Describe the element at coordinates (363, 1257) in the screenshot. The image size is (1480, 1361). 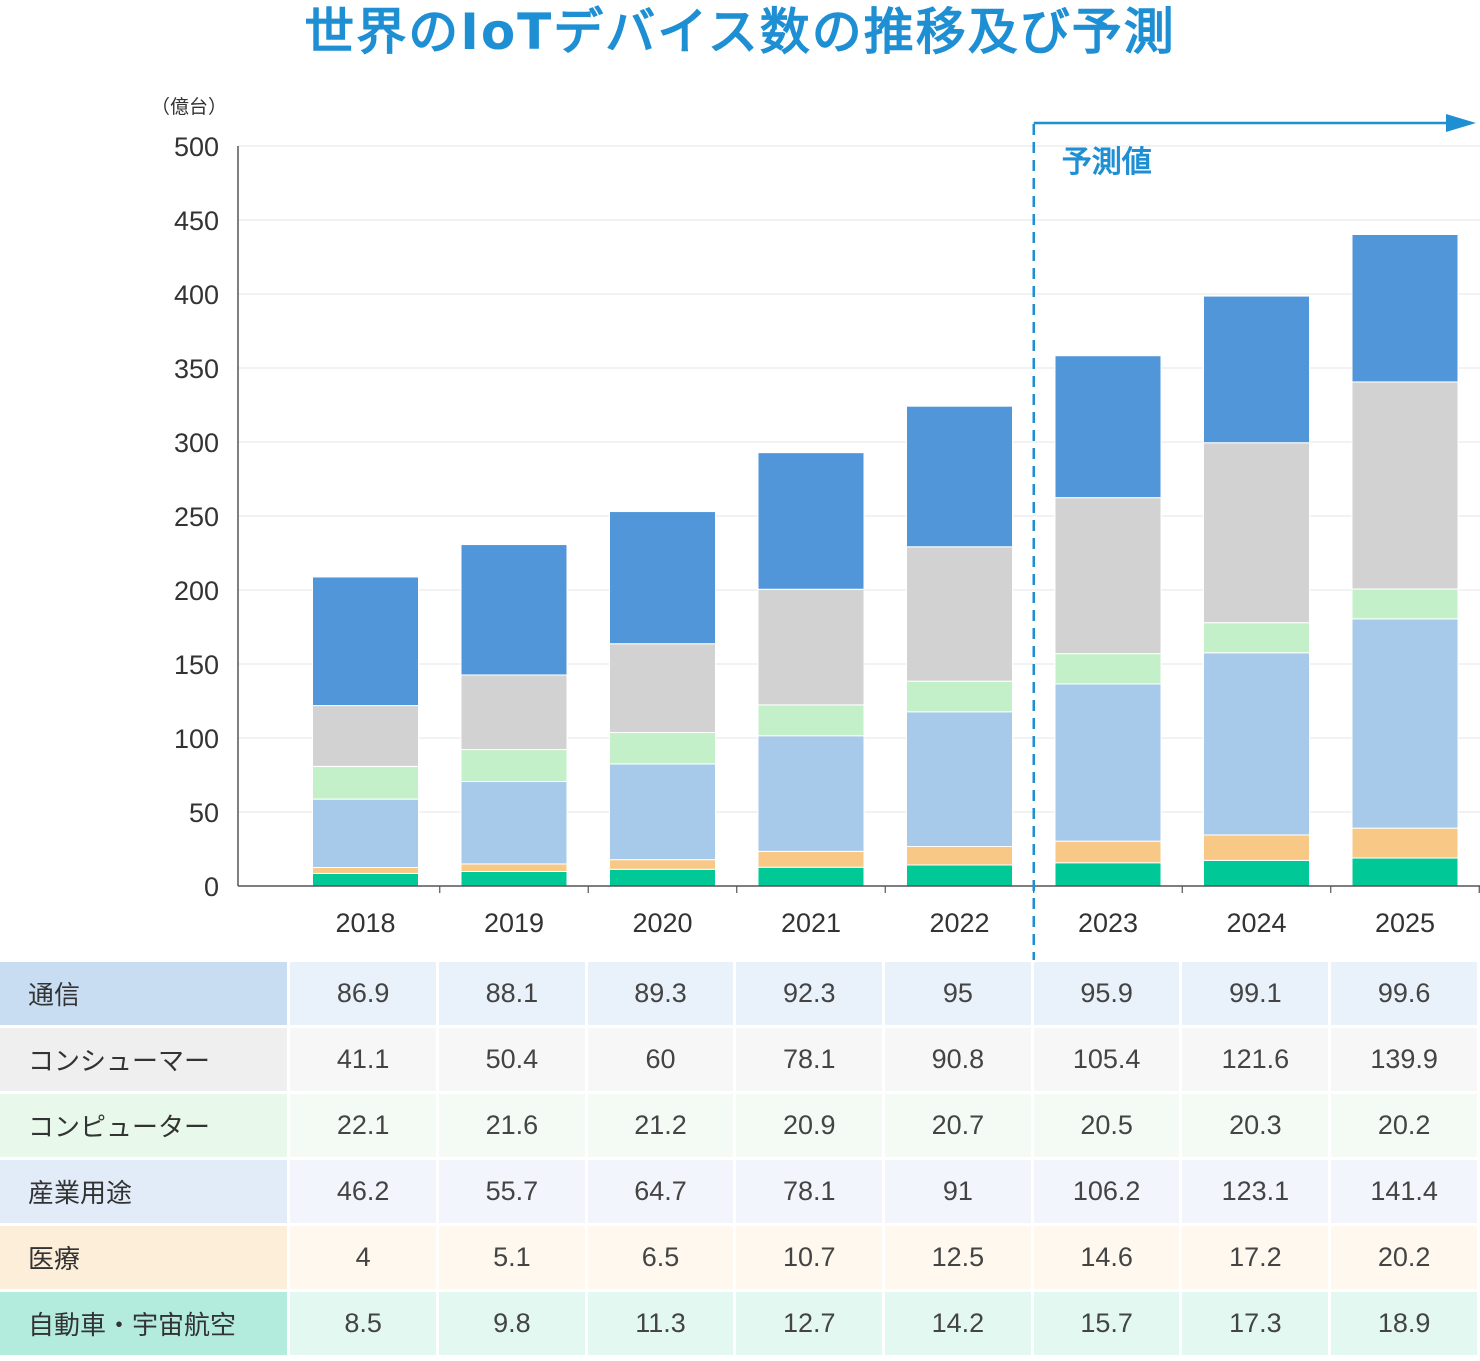
I see `table-cell: 4` at that location.